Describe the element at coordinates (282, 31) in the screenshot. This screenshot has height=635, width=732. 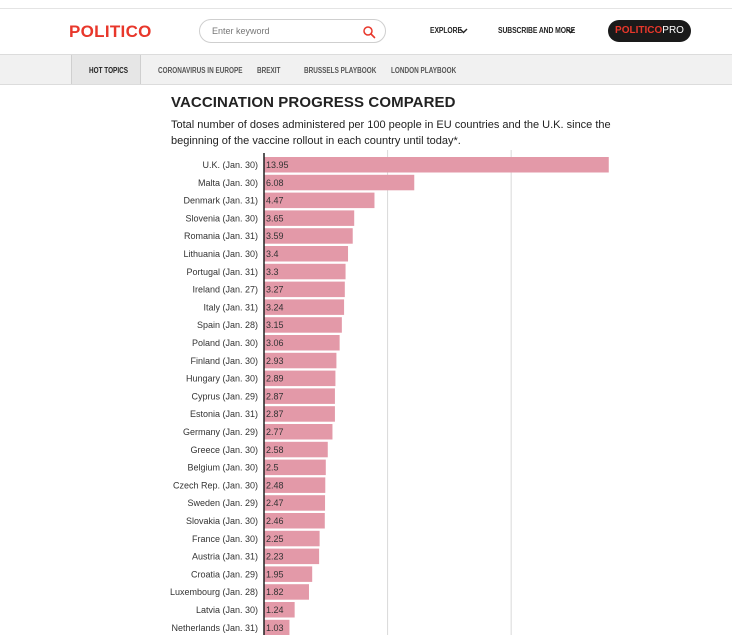
I see `search-input` at that location.